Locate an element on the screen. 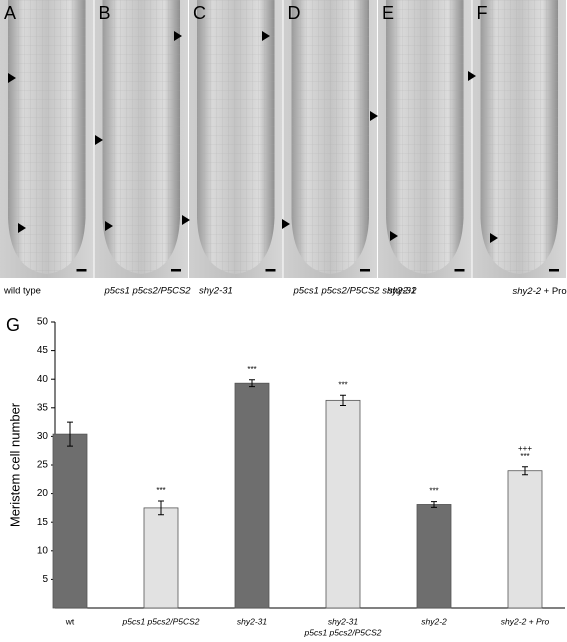 The width and height of the screenshot is (567, 642). panel-letter: F is located at coordinates (482, 13).